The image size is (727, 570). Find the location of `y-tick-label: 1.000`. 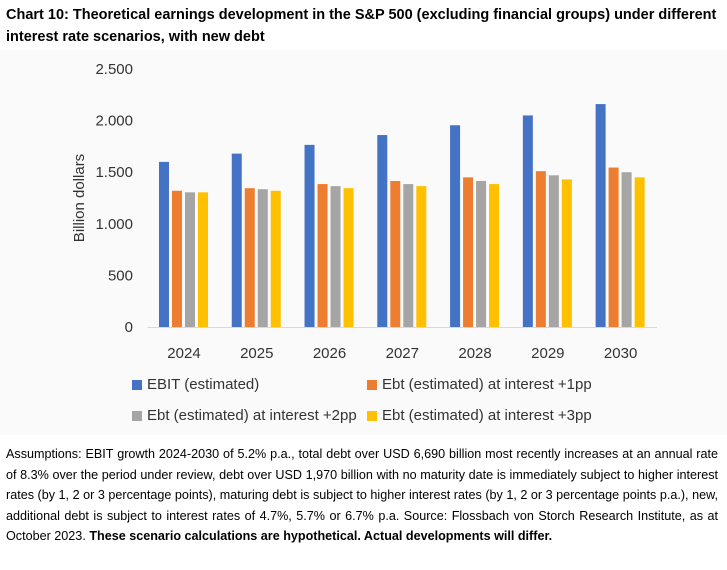

y-tick-label: 1.000 is located at coordinates (114, 224).